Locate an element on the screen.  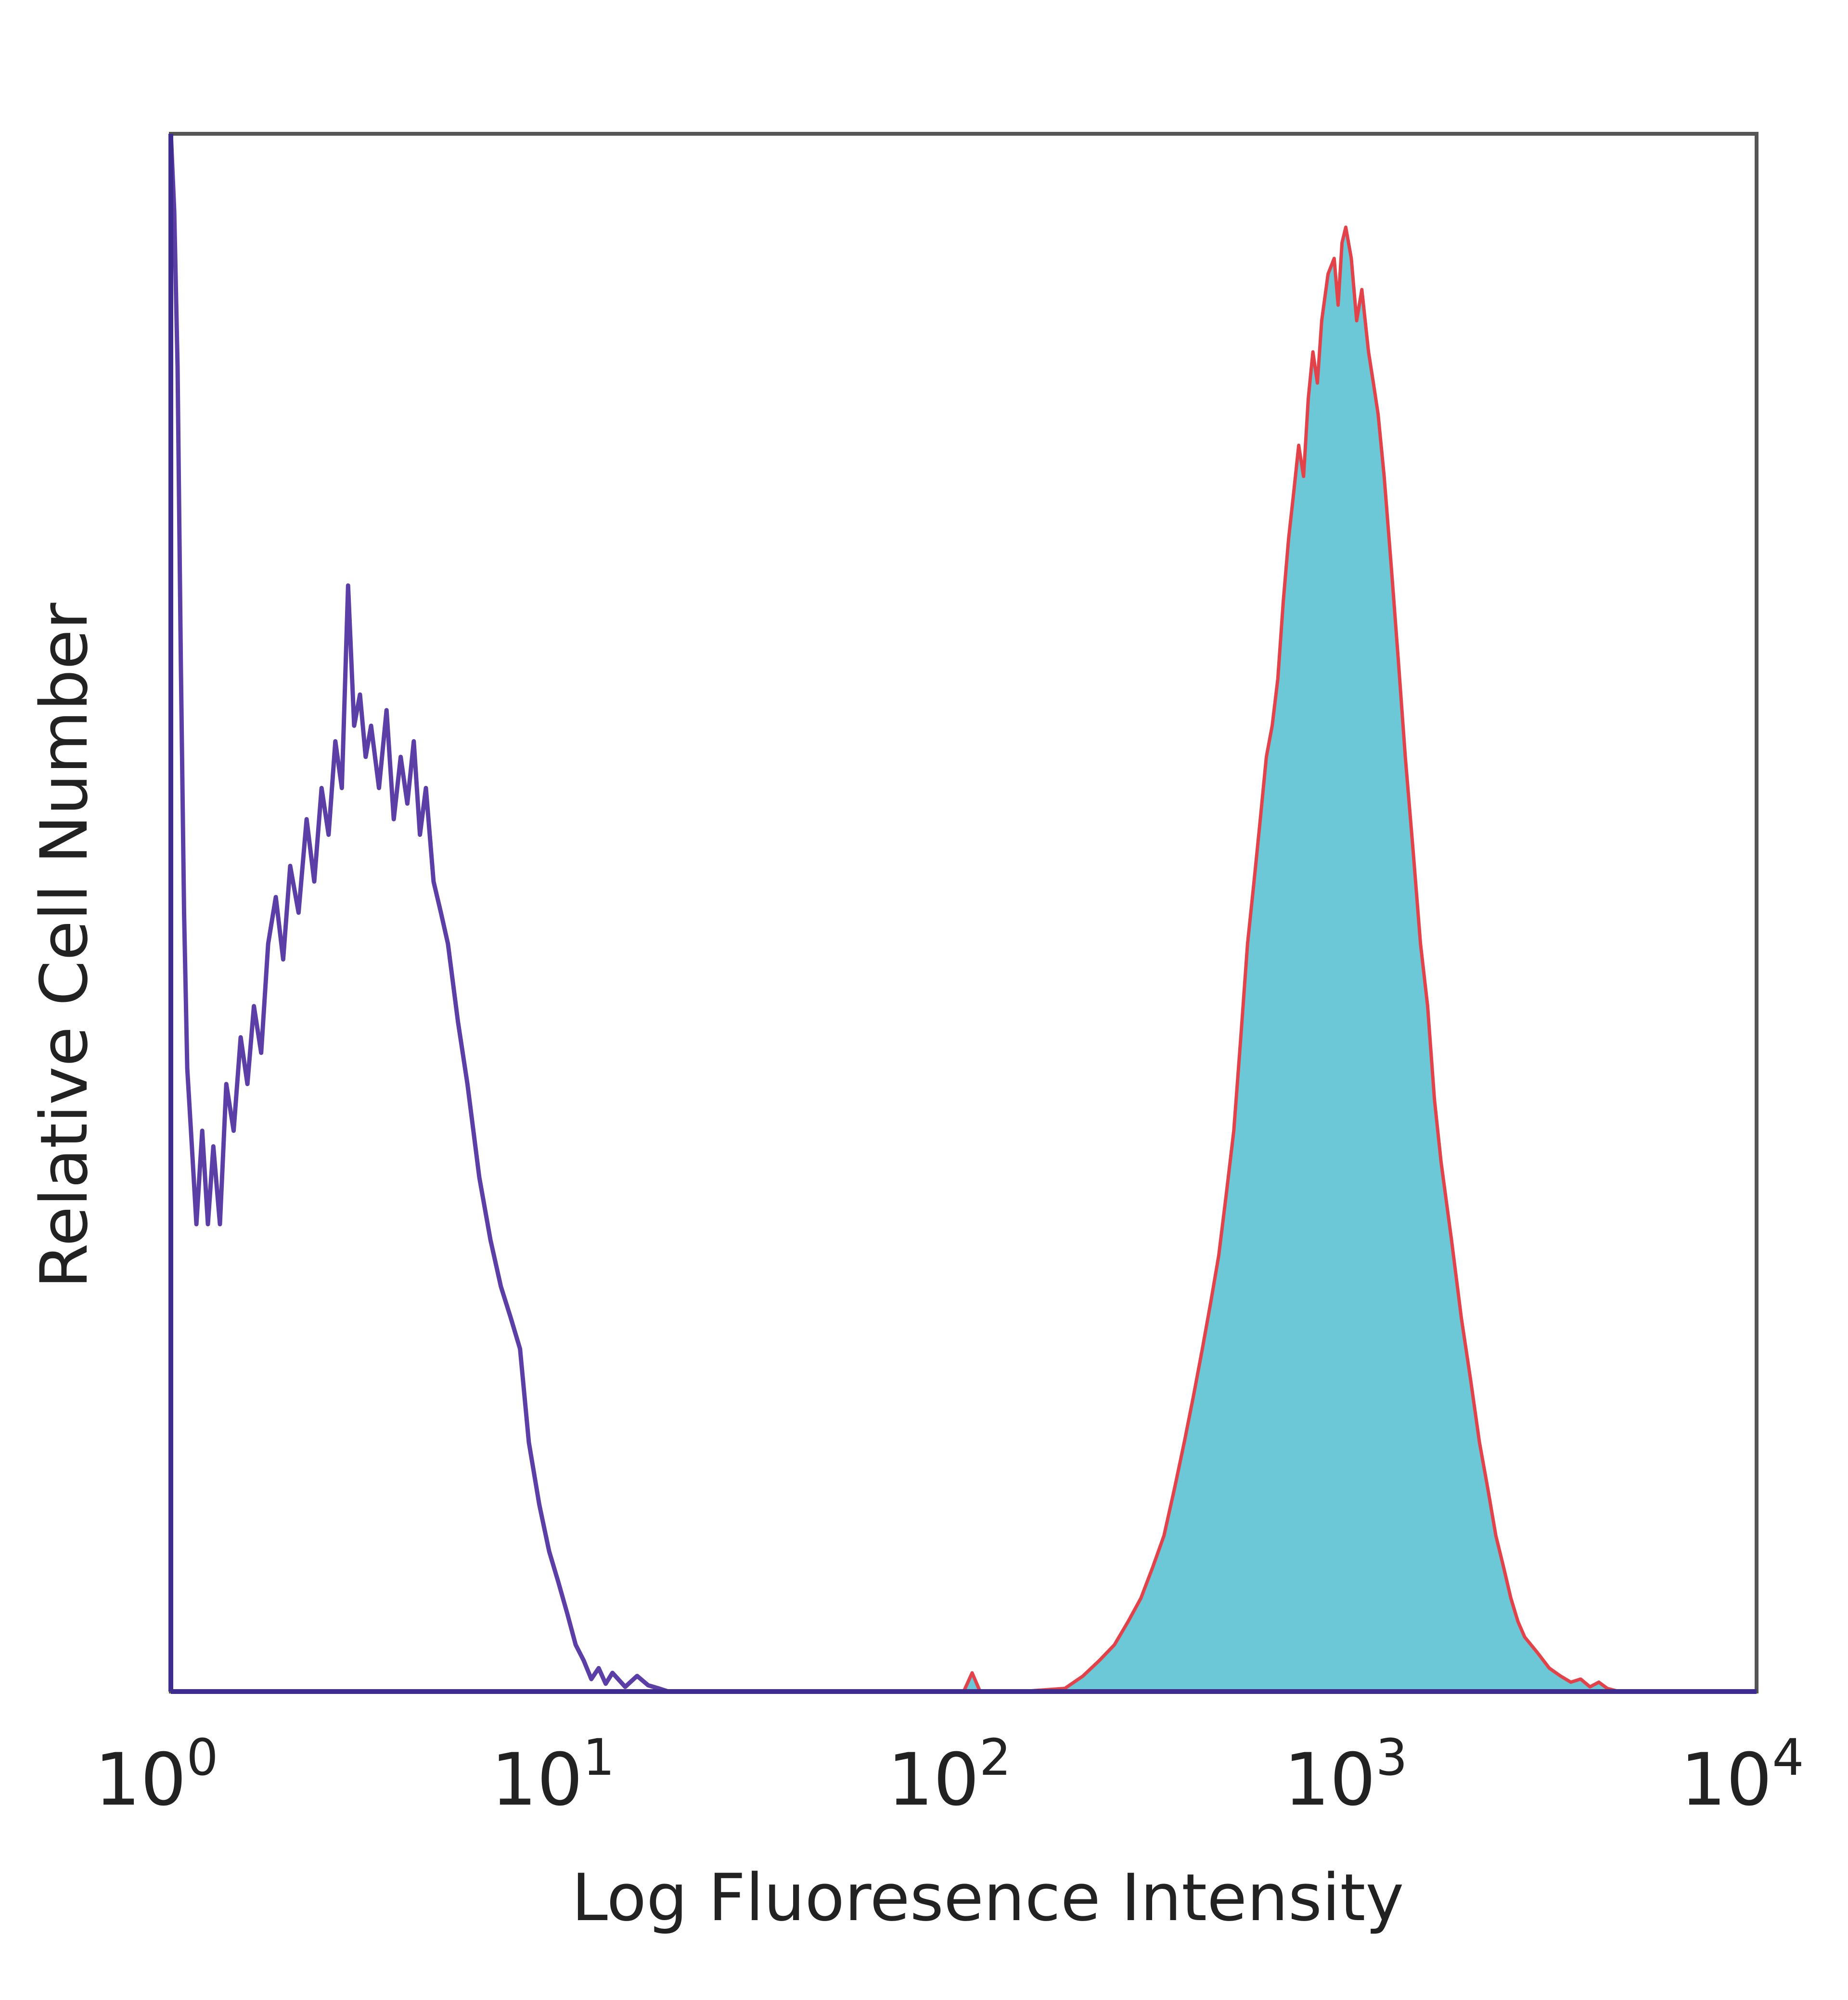
x-tick-label-3: 10³ is located at coordinates (1346, 1775).